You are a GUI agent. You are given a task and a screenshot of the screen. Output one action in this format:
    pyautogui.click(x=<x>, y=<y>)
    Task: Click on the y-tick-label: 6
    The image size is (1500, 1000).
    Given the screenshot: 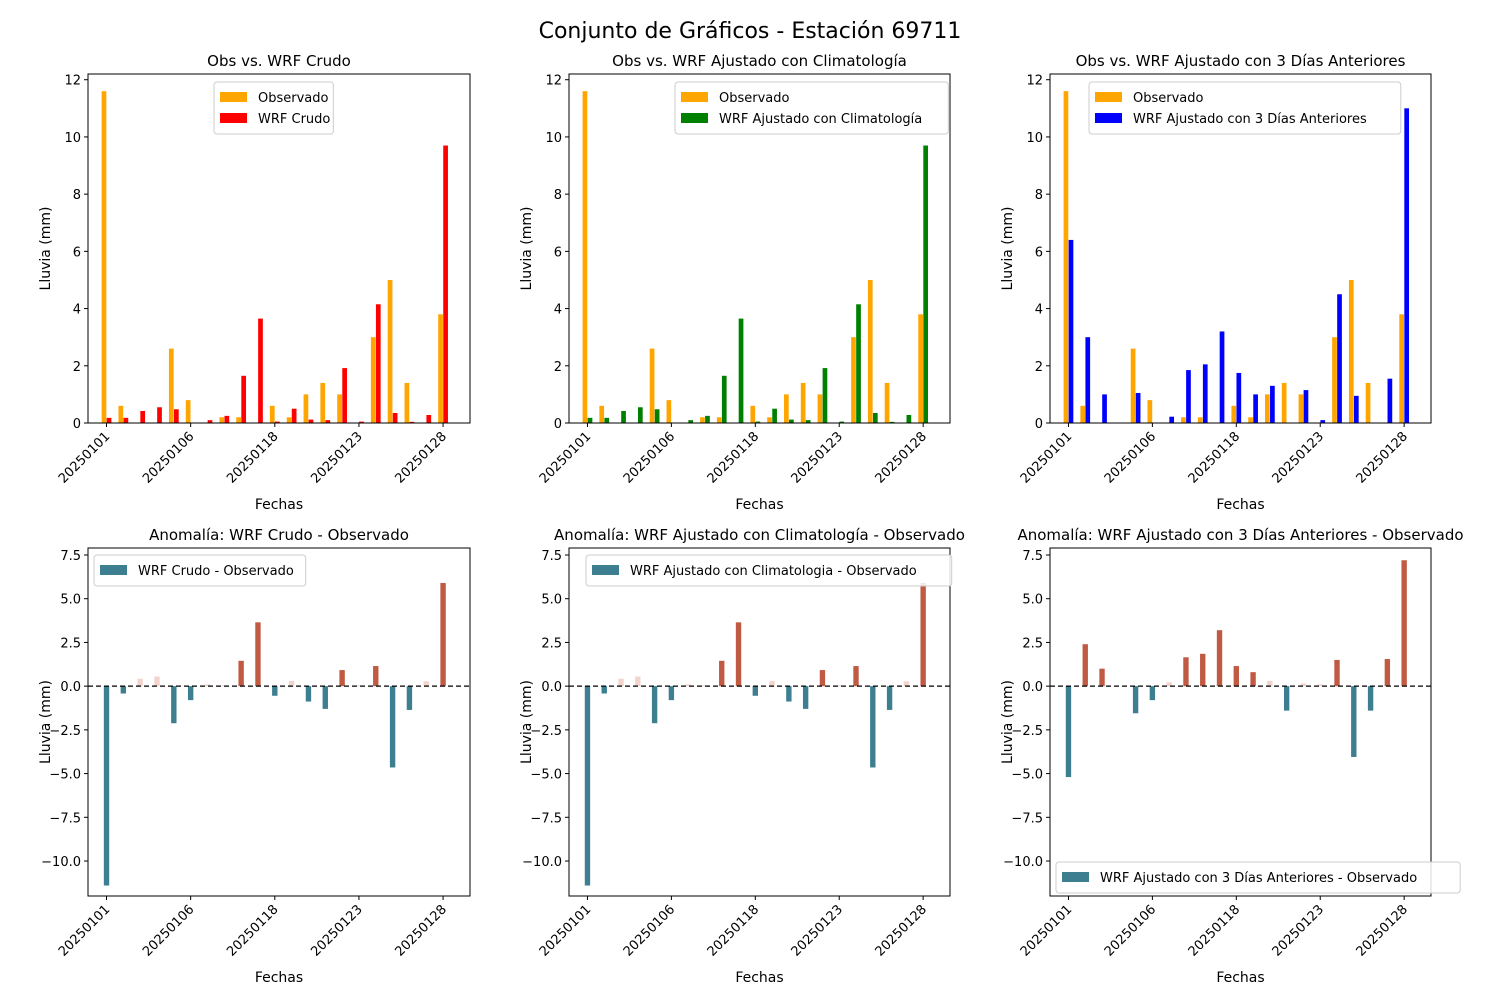 What is the action you would take?
    pyautogui.click(x=558, y=252)
    